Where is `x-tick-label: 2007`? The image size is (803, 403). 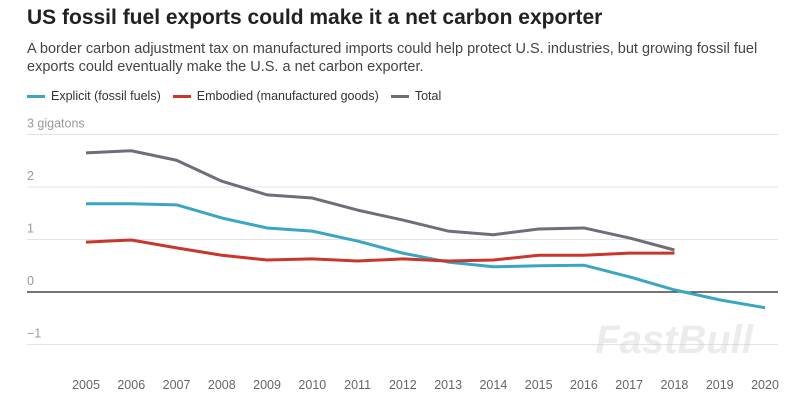 x-tick-label: 2007 is located at coordinates (177, 385).